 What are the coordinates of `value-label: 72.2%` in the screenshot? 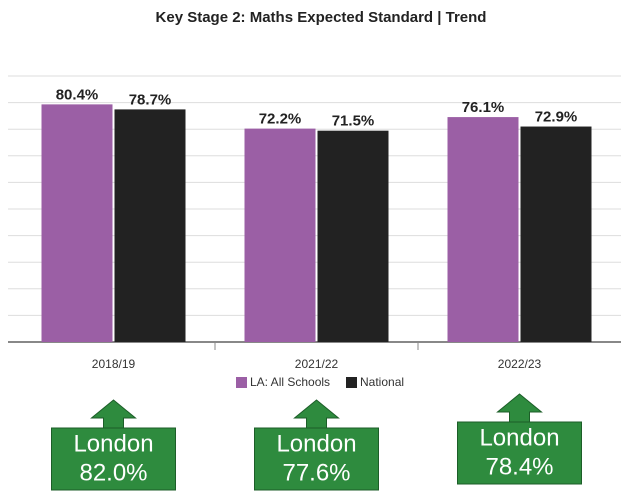 It's located at (280, 119).